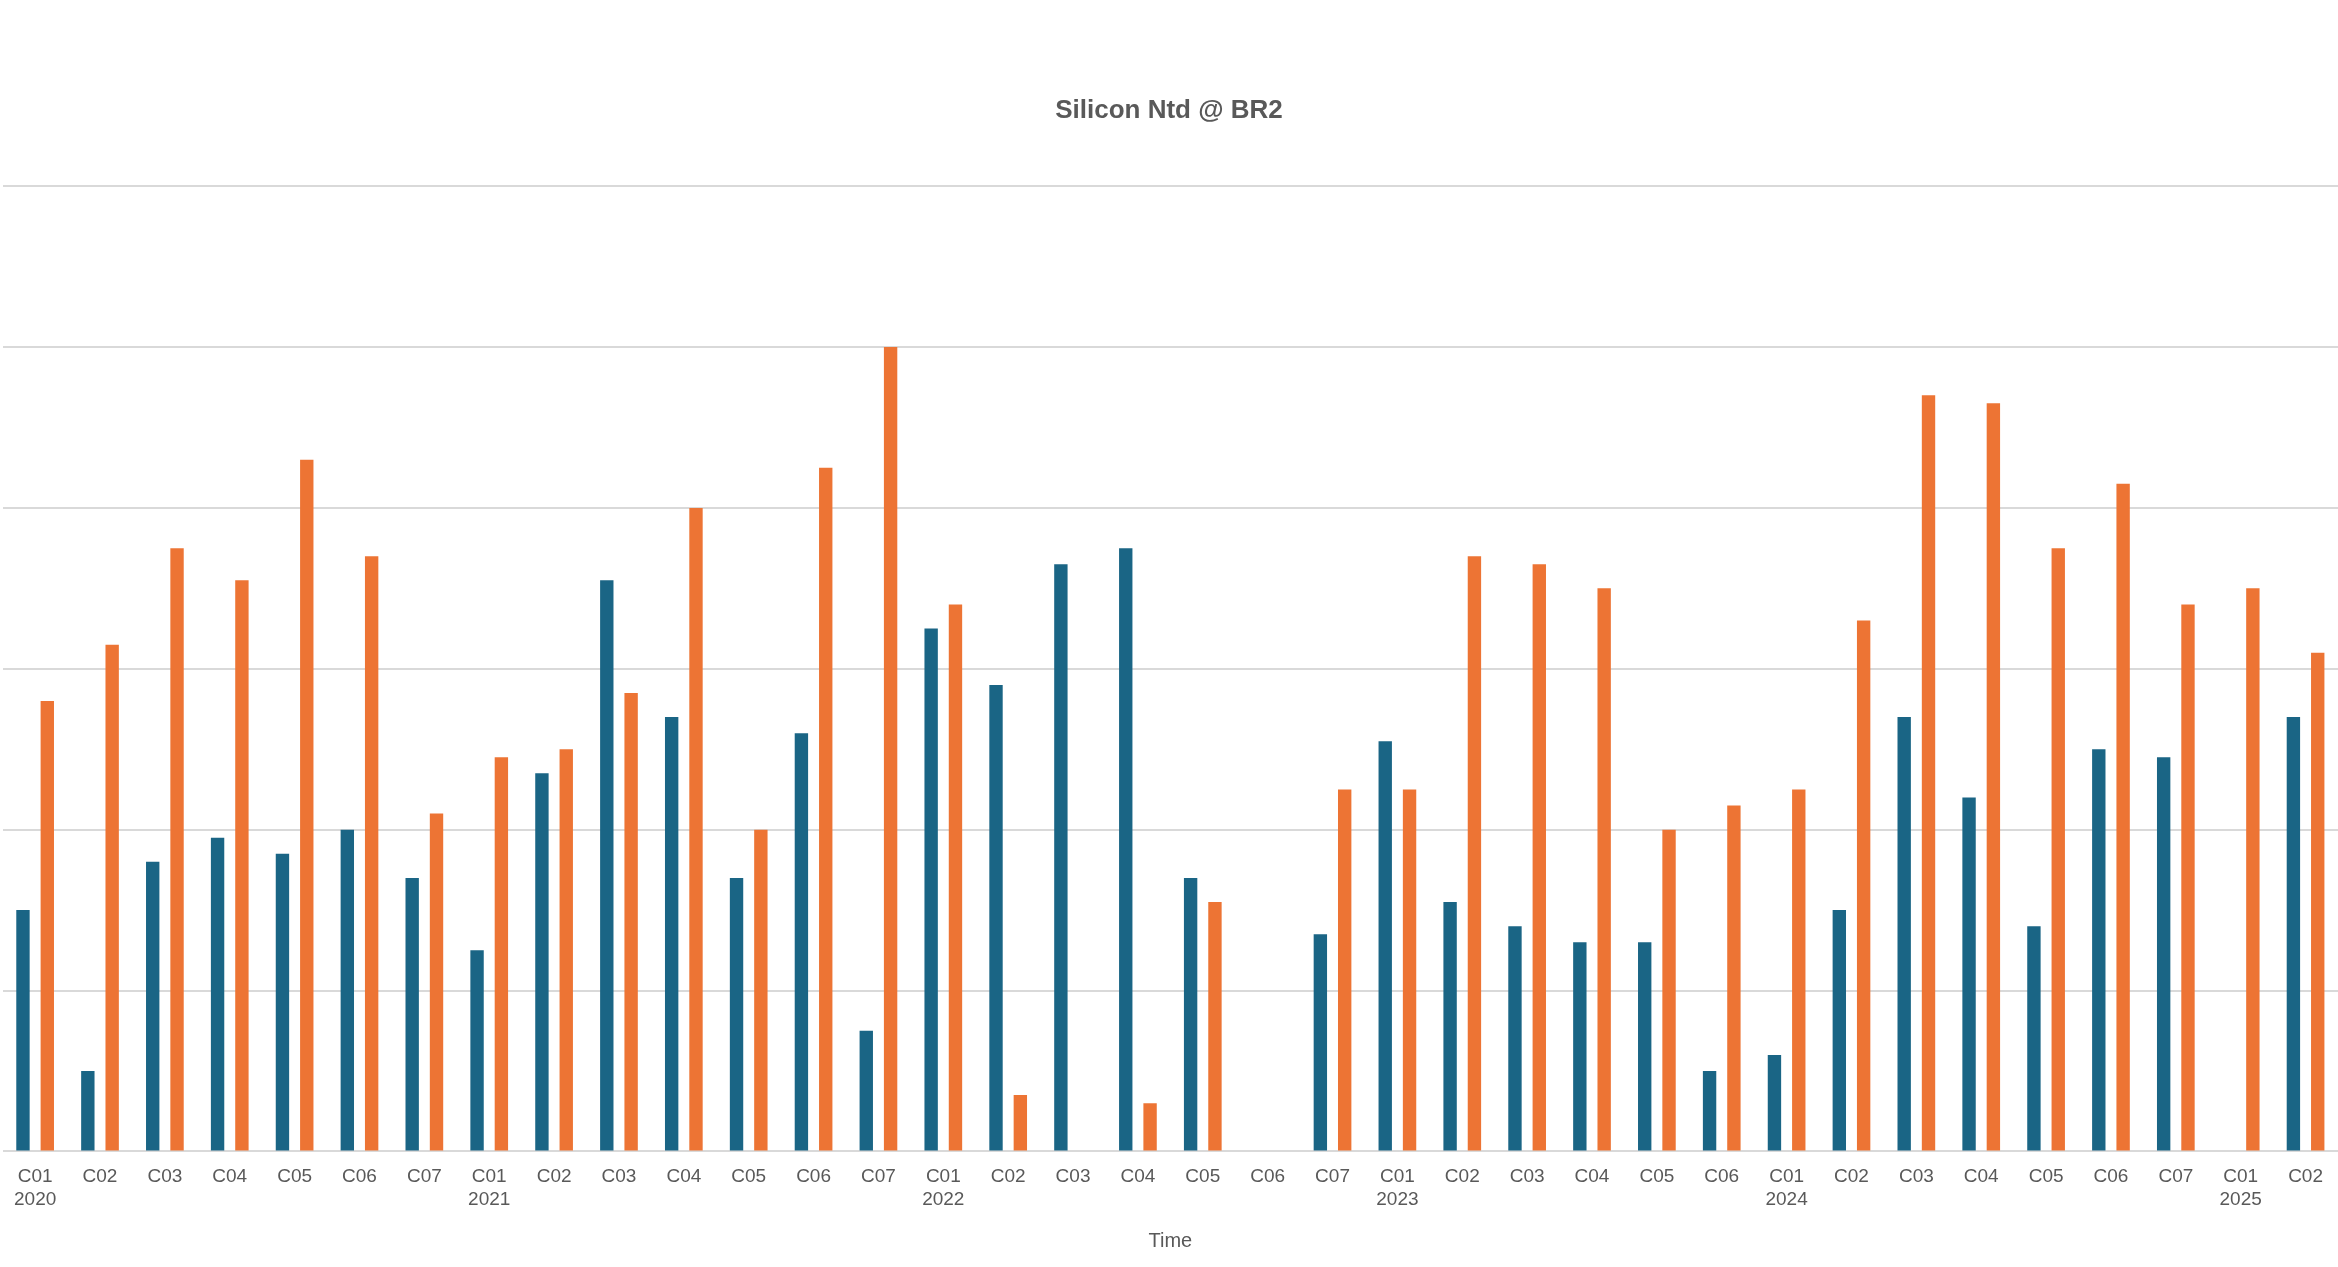 This screenshot has height=1267, width=2338. Describe the element at coordinates (35, 1187) in the screenshot. I see `x-tick-label: C01 2020` at that location.